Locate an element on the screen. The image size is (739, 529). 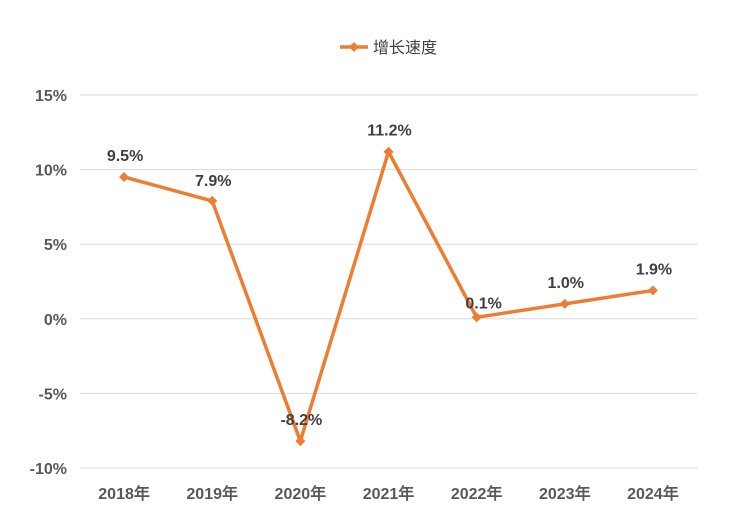
x-tick-label: 2020年 is located at coordinates (301, 493).